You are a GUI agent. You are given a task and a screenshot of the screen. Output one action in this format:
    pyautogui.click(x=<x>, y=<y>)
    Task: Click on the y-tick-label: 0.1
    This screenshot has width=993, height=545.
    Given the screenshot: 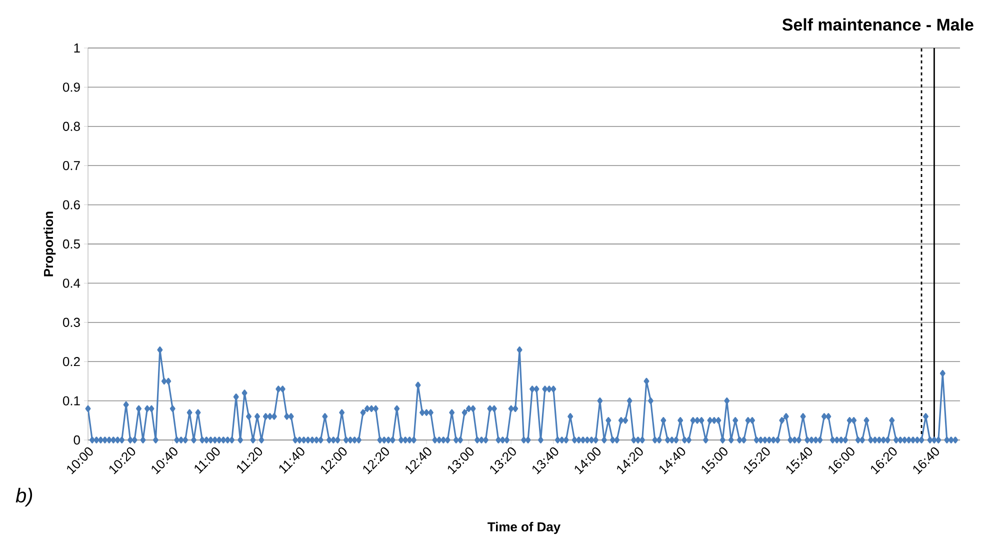 What is the action you would take?
    pyautogui.click(x=71, y=401)
    